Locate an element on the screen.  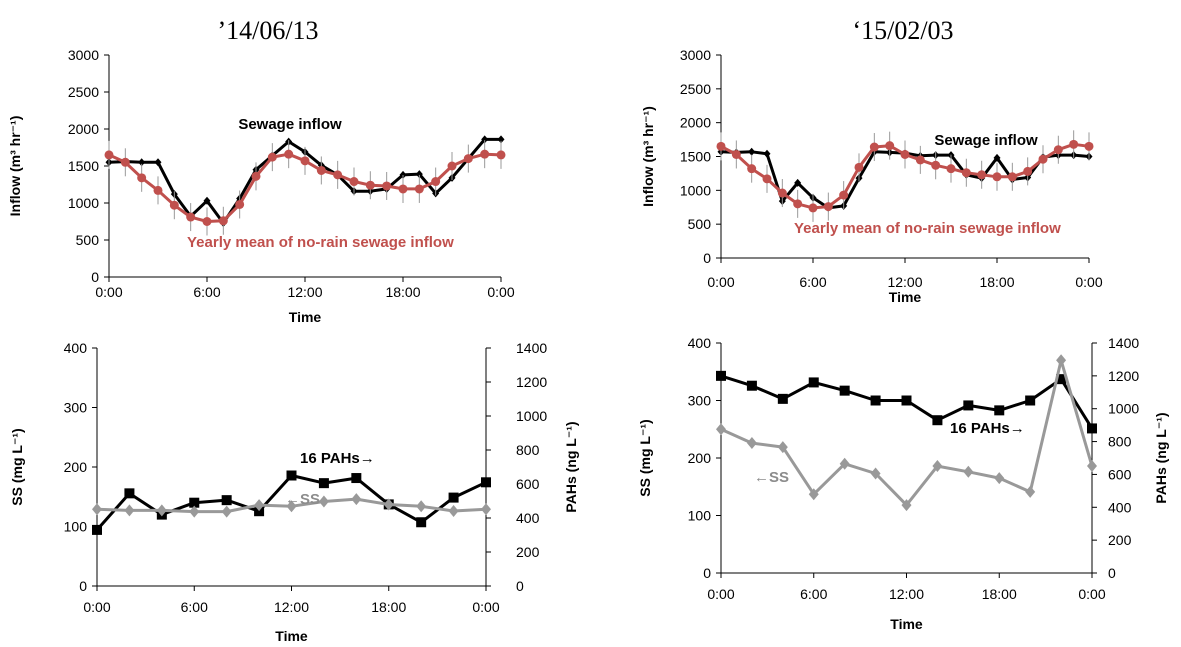
bottom-left-xtick-label: 18:00 is located at coordinates (388, 607).